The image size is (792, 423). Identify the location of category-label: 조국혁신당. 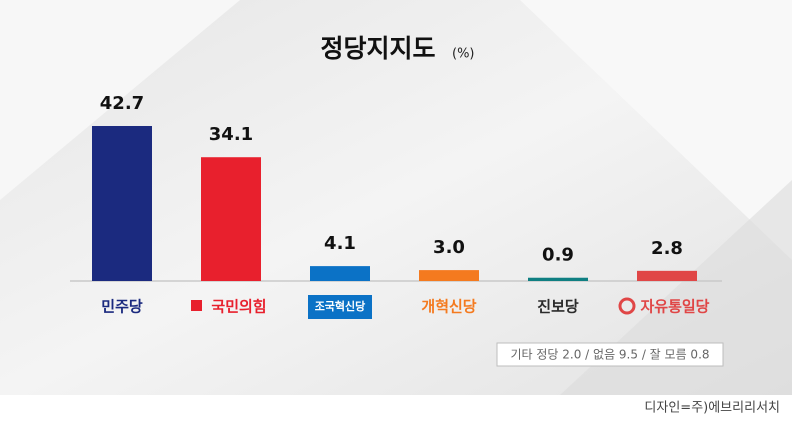
(340, 306).